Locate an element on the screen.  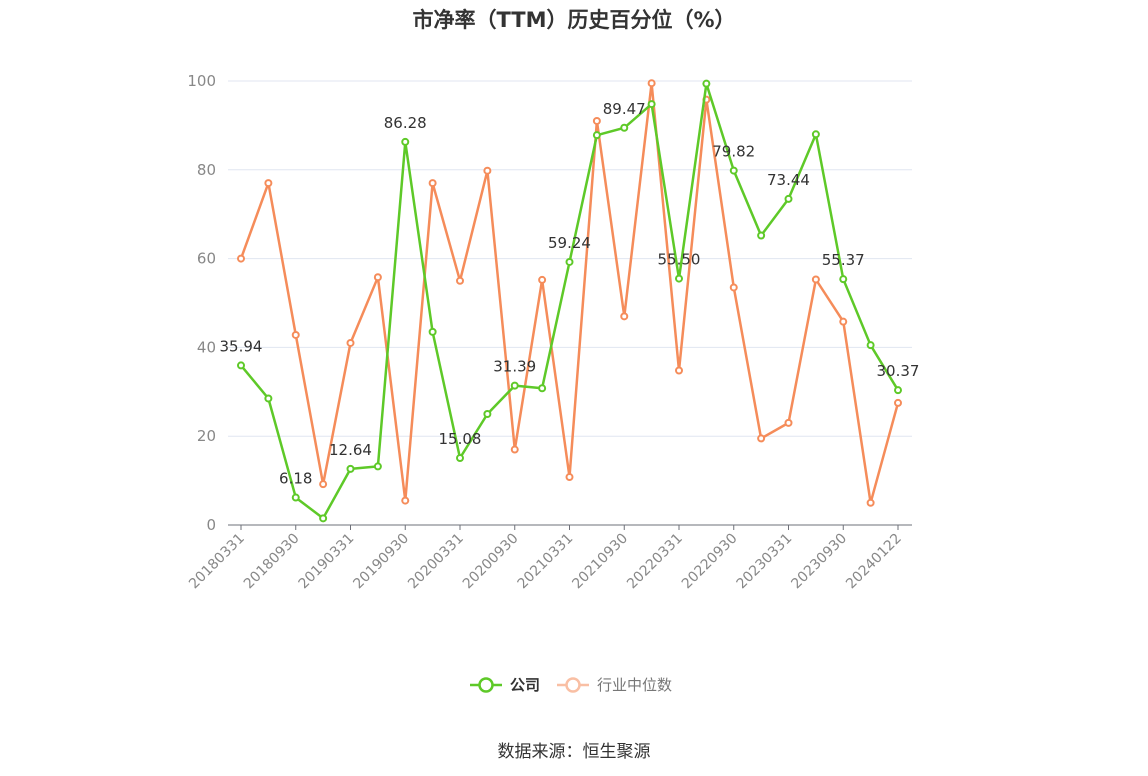
legend-label: 行业中位数 is located at coordinates (634, 685).